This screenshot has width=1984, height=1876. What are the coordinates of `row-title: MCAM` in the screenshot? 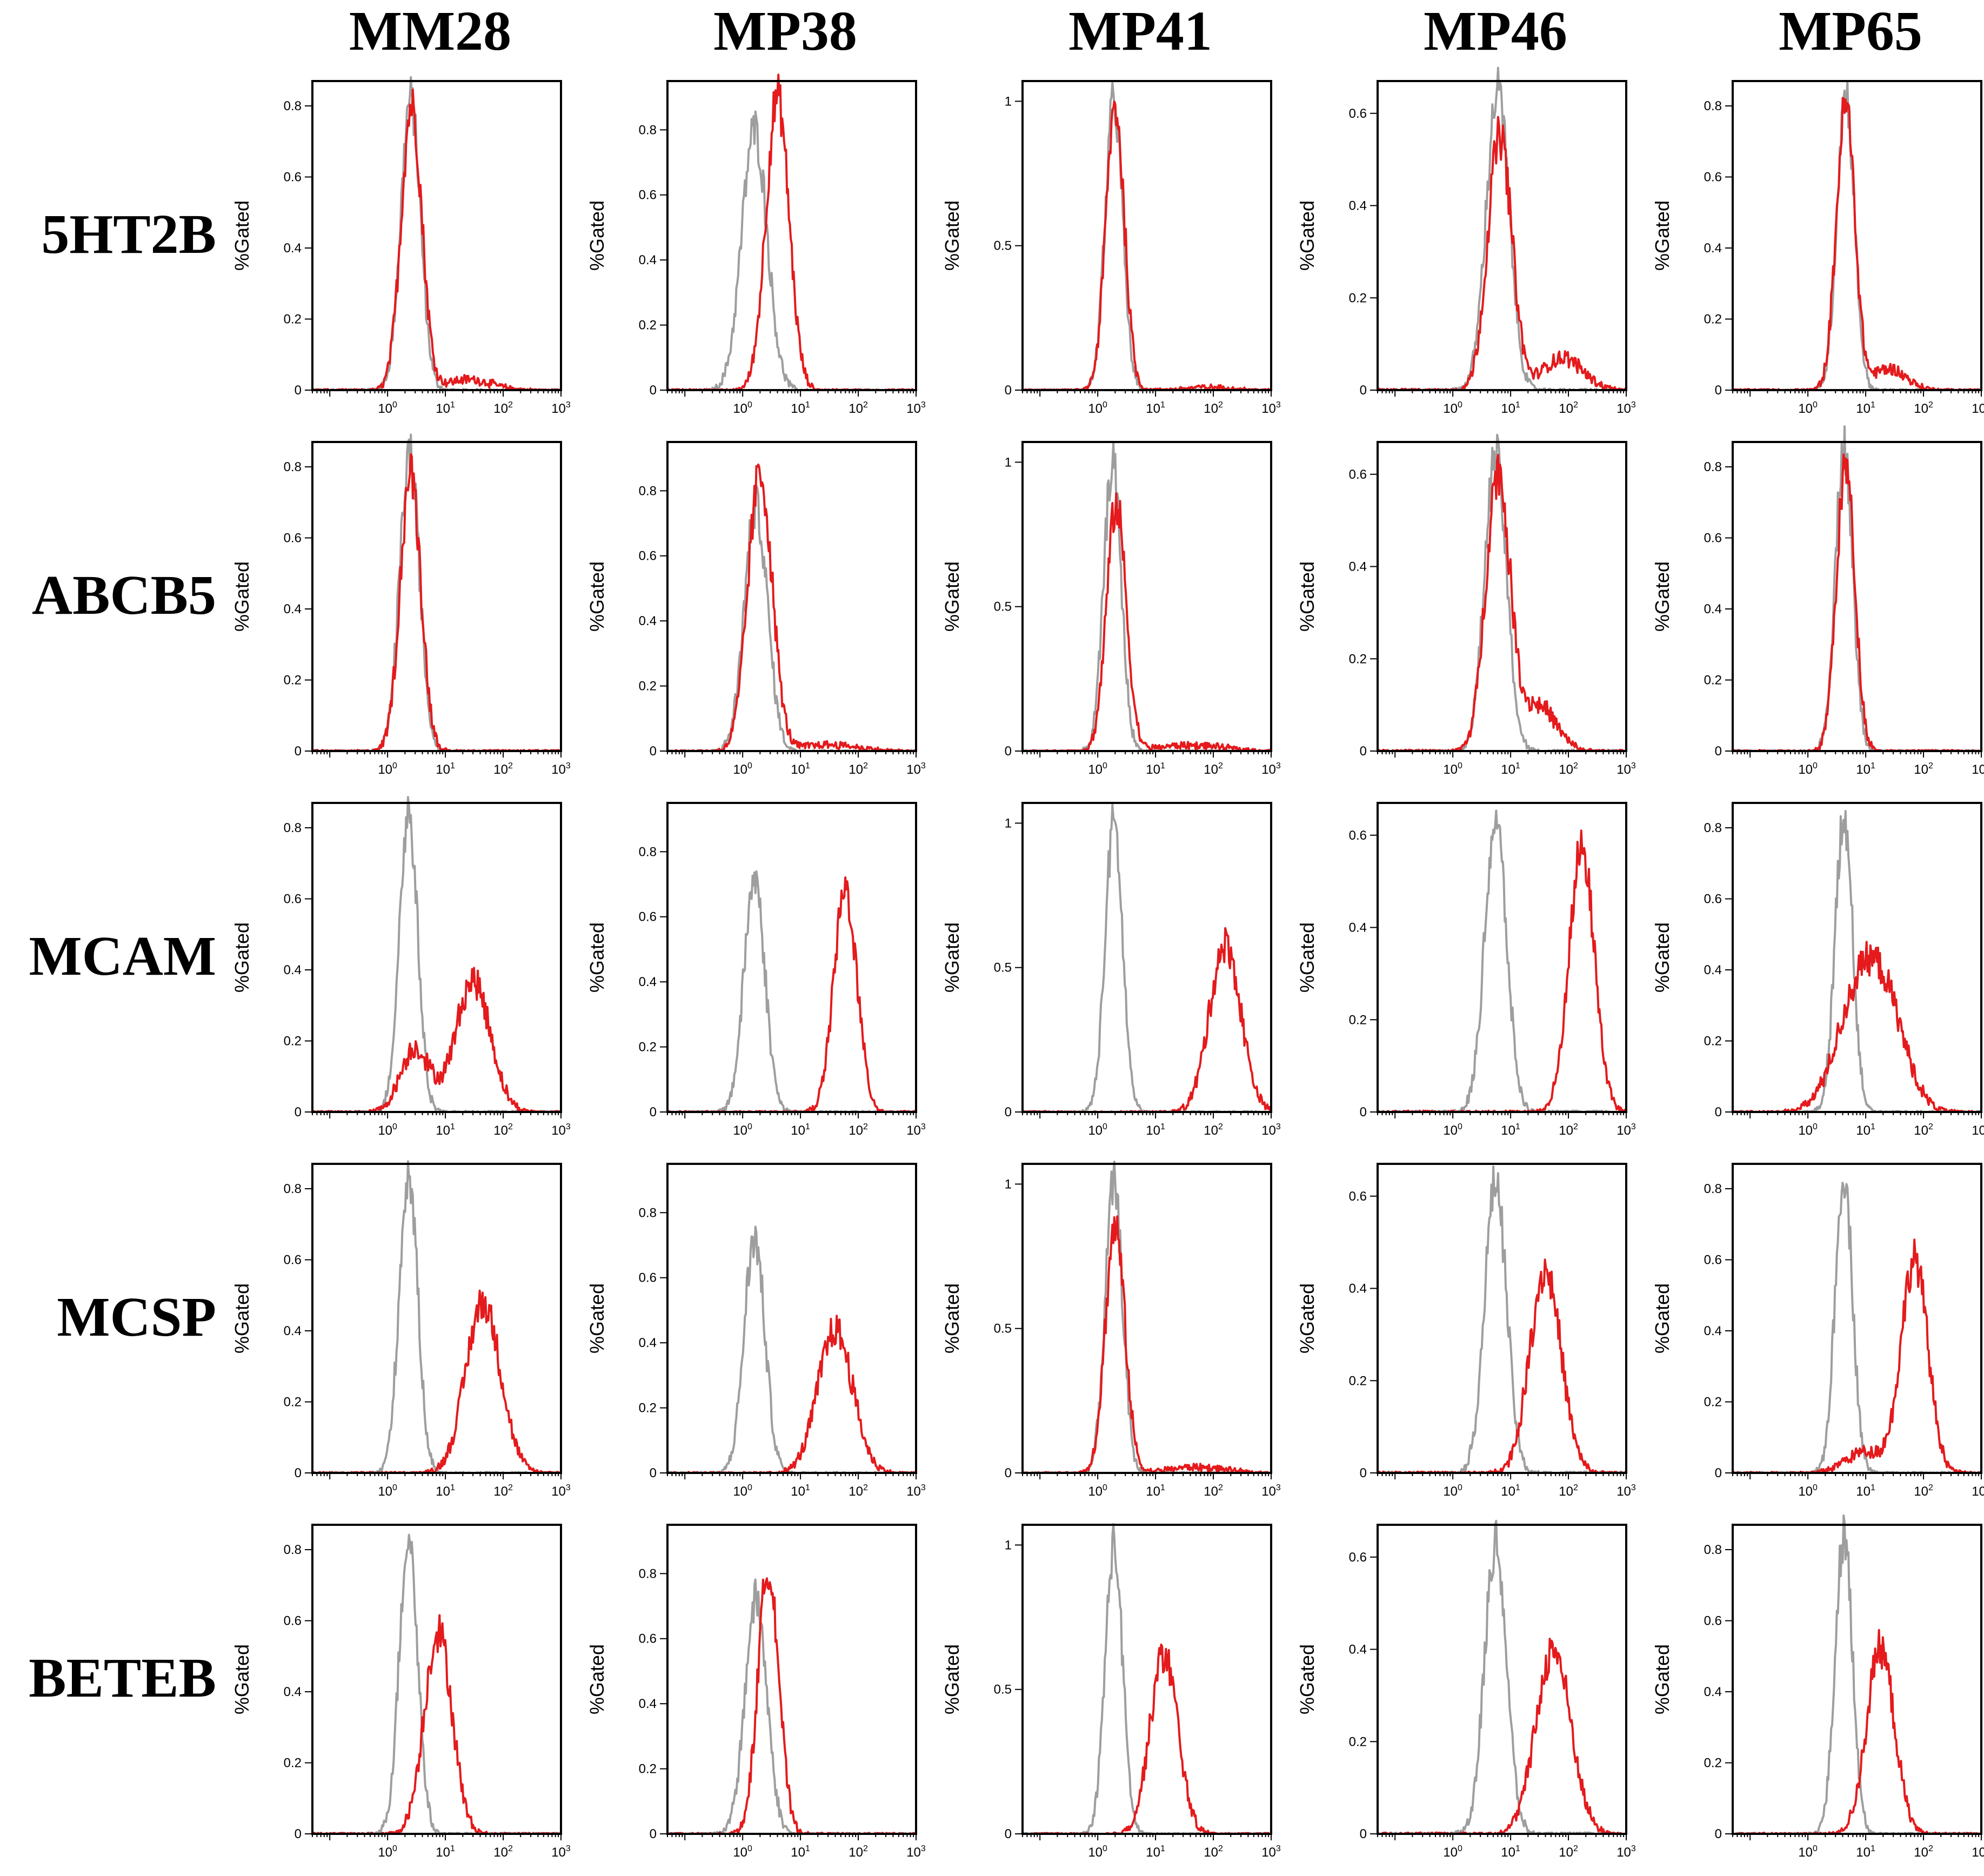 It's located at (122, 956).